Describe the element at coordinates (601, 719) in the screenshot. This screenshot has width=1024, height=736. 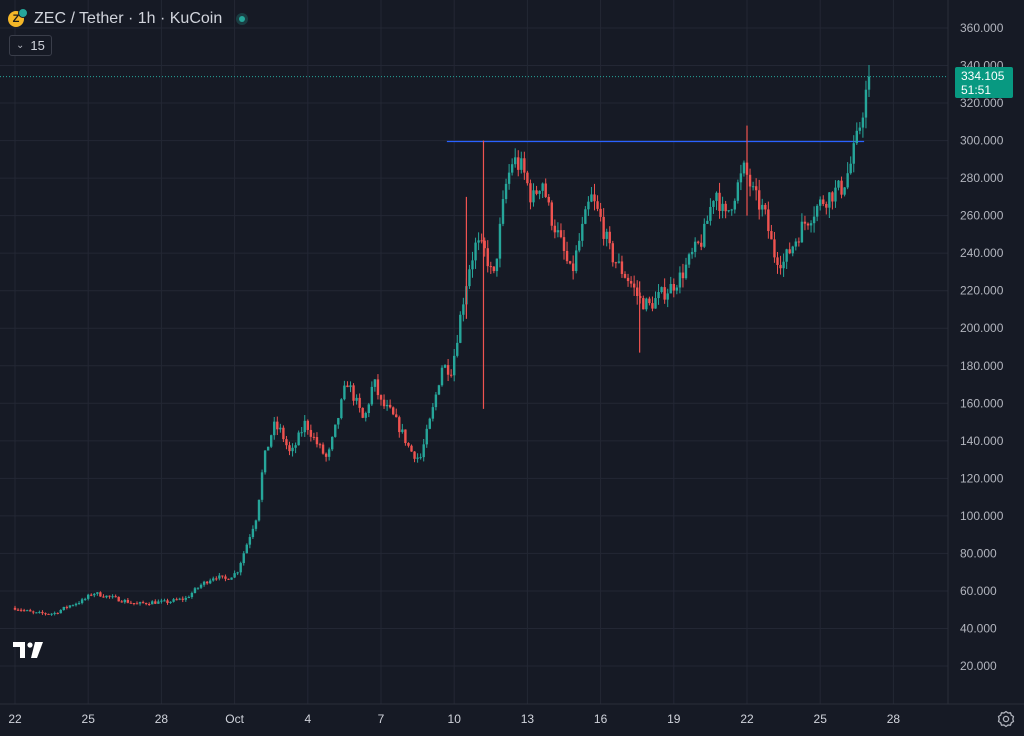
I see `x-tick-label: 16` at that location.